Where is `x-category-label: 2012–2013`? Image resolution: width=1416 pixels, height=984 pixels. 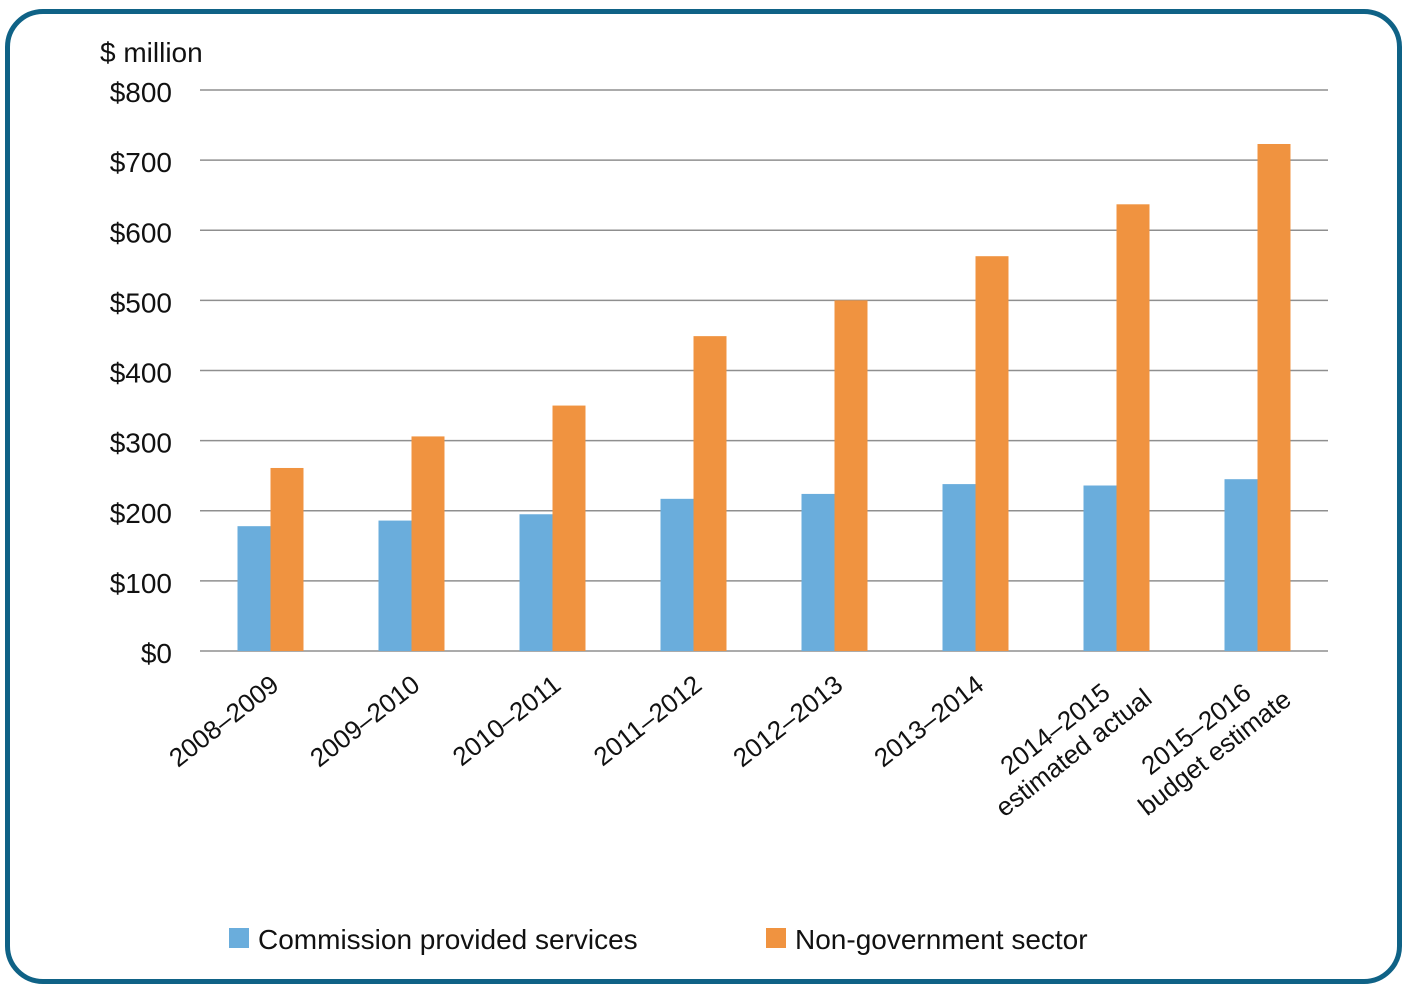 x-category-label: 2012–2013 is located at coordinates (787, 721).